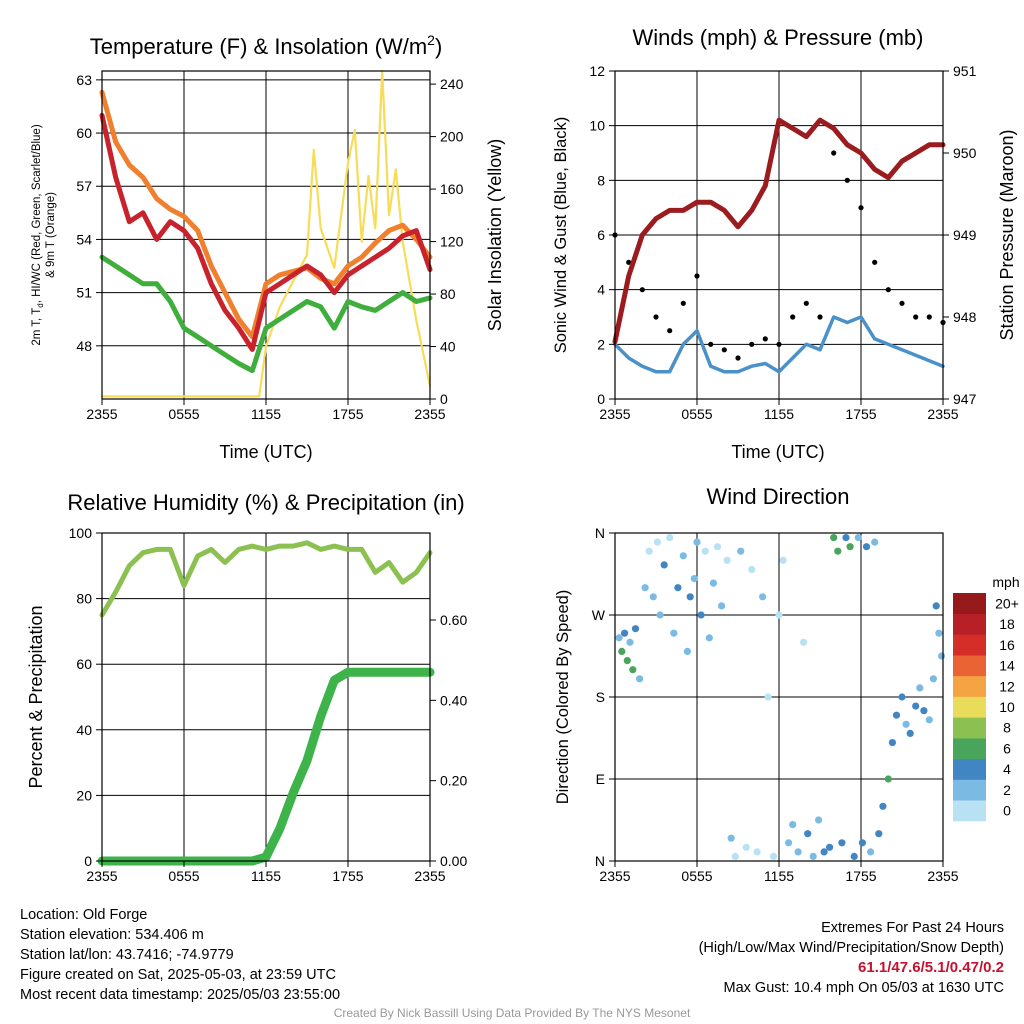  Describe the element at coordinates (1007, 686) in the screenshot. I see `colorbar-label: 12` at that location.